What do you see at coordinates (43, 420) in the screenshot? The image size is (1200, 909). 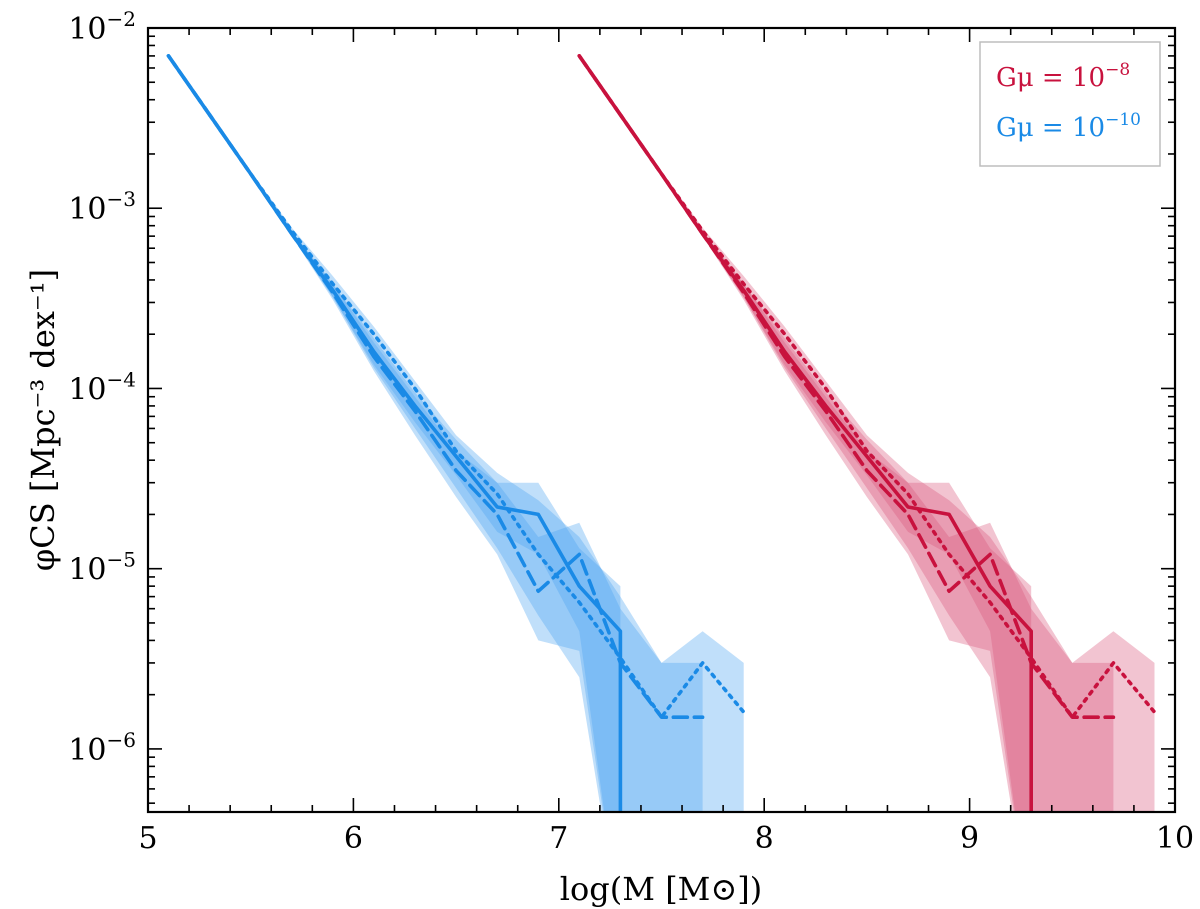 I see `y-axis-label: φCS [Mpc⁻³ dex⁻¹]` at bounding box center [43, 420].